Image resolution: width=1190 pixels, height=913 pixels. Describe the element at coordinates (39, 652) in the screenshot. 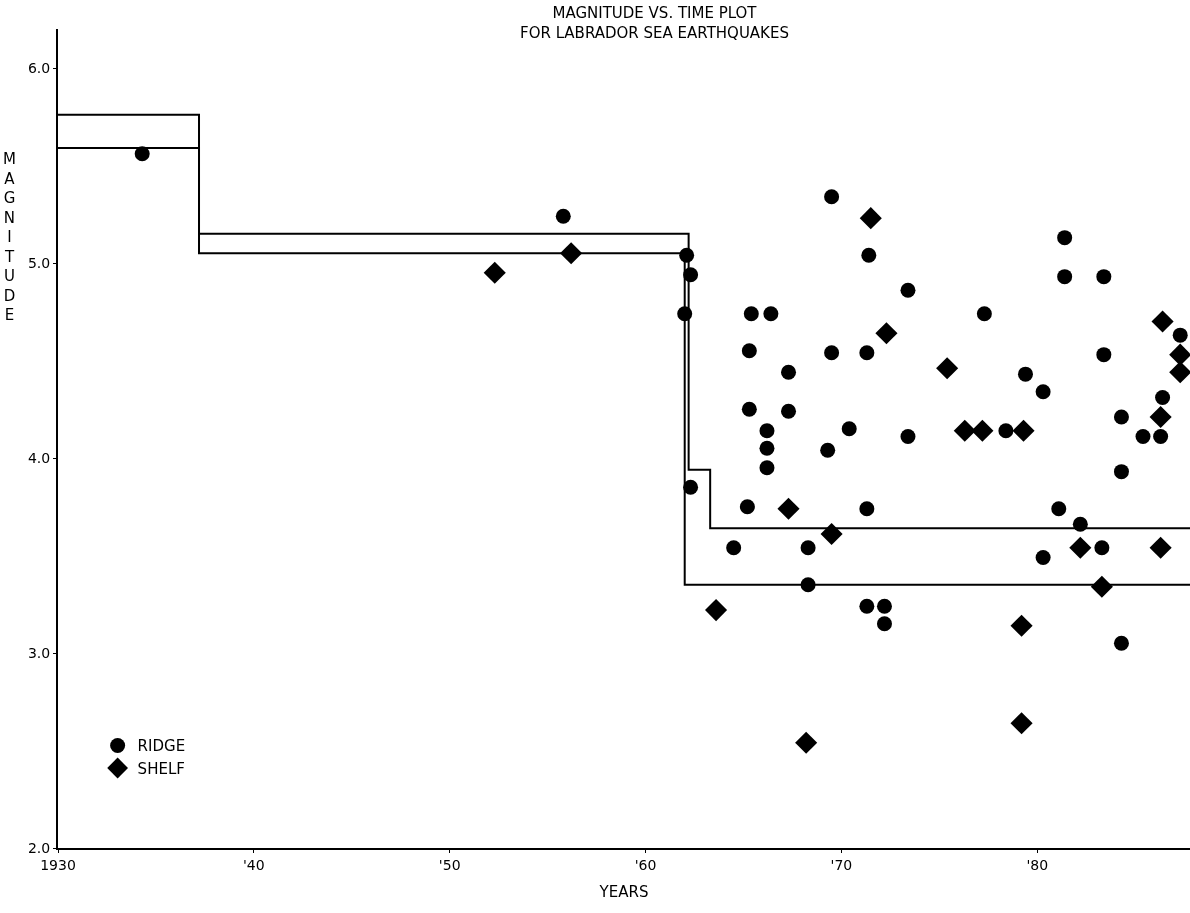

I see `y-tick-label: 3.0` at that location.